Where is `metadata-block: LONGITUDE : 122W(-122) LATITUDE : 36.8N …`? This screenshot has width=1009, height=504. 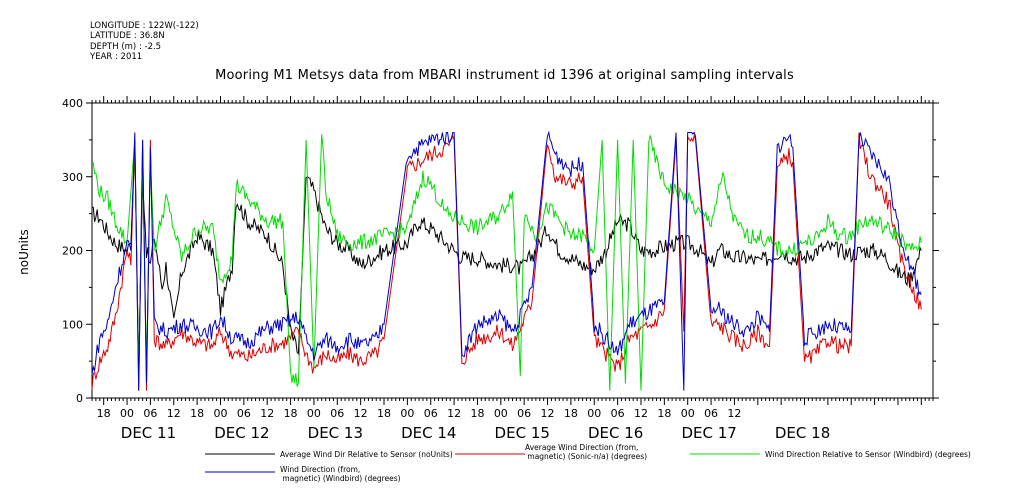
metadata-block: LONGITUDE : 122W(-122) LATITUDE : 36.8N … is located at coordinates (144, 41).